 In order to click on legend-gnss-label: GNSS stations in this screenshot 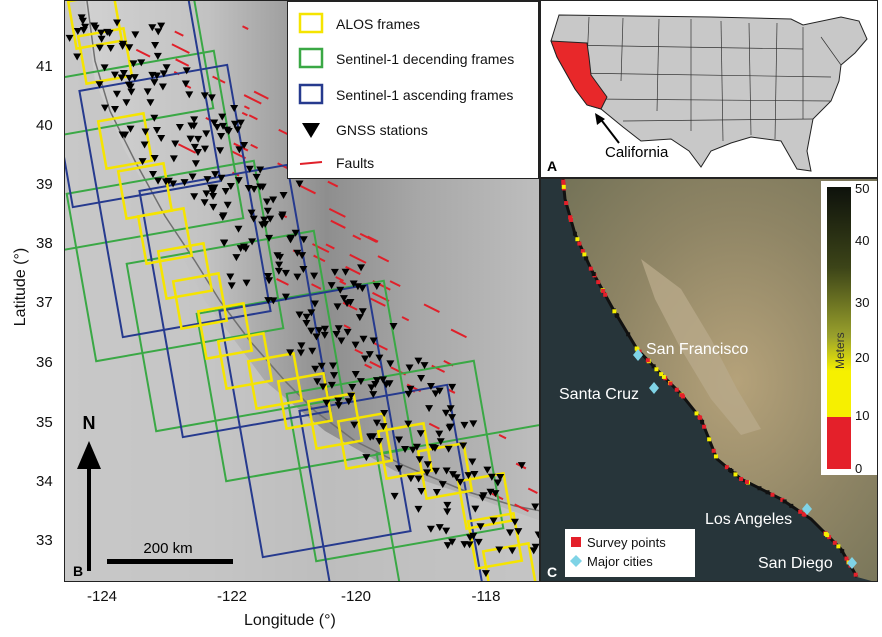, I will do `click(382, 130)`.